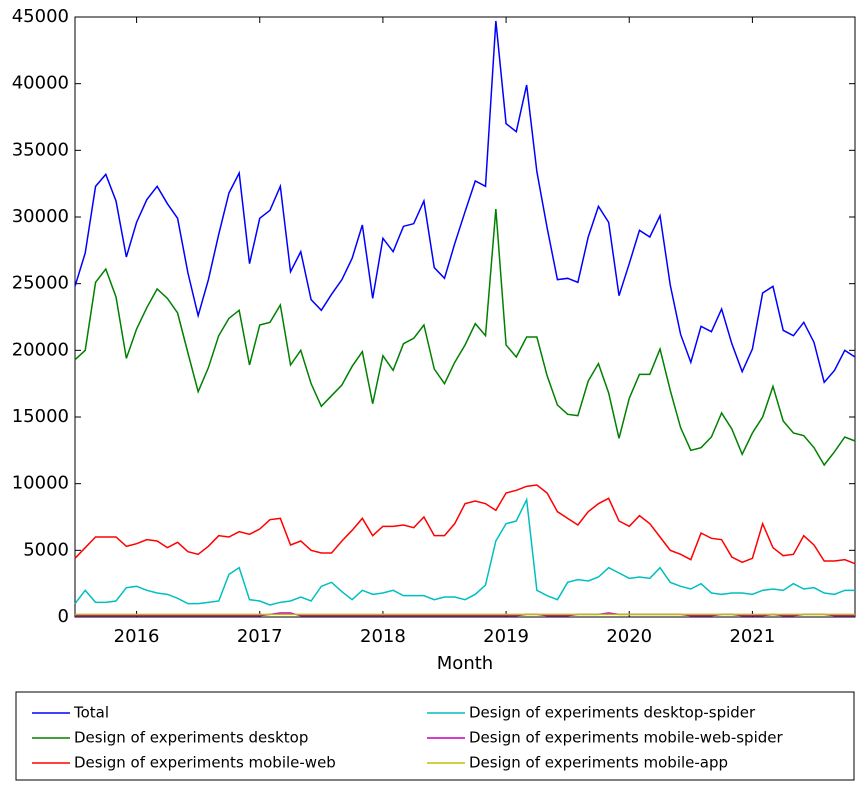 The image size is (867, 788). Describe the element at coordinates (40, 283) in the screenshot. I see `y-tick-label: 25000` at that location.